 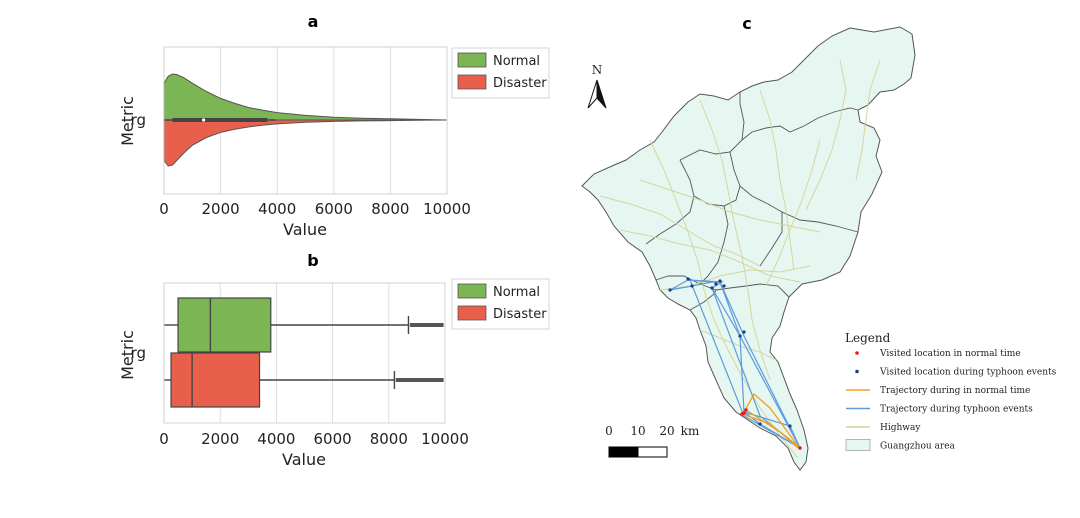 I want to click on north-arrow: N, so click(x=597, y=86).